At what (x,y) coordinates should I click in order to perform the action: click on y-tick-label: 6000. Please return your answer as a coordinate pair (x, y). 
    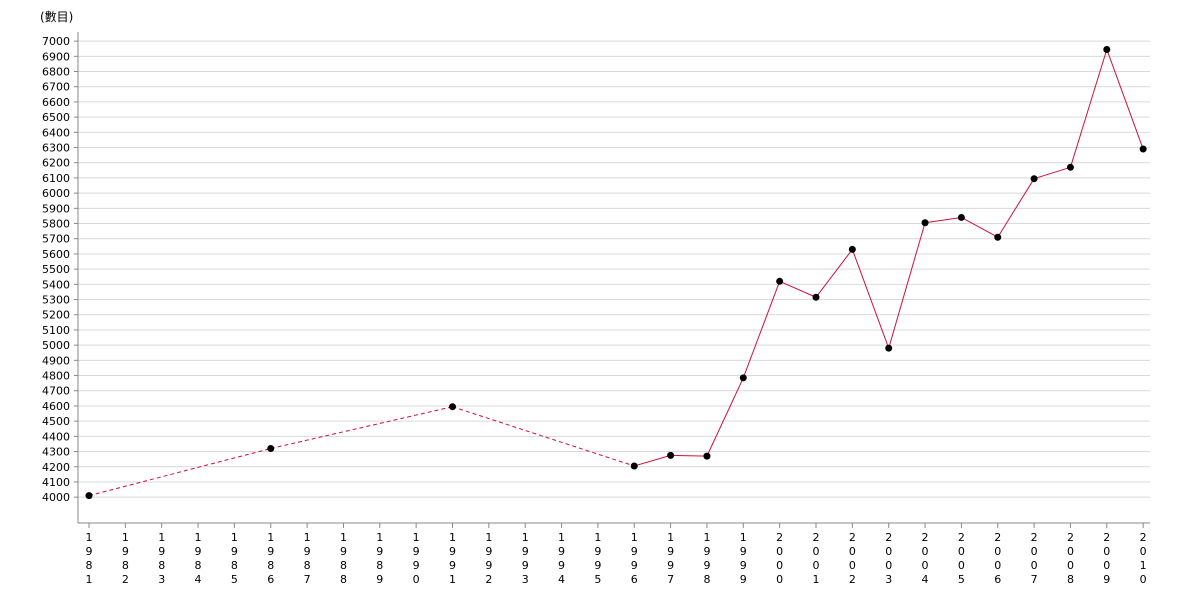
    Looking at the image, I should click on (56, 193).